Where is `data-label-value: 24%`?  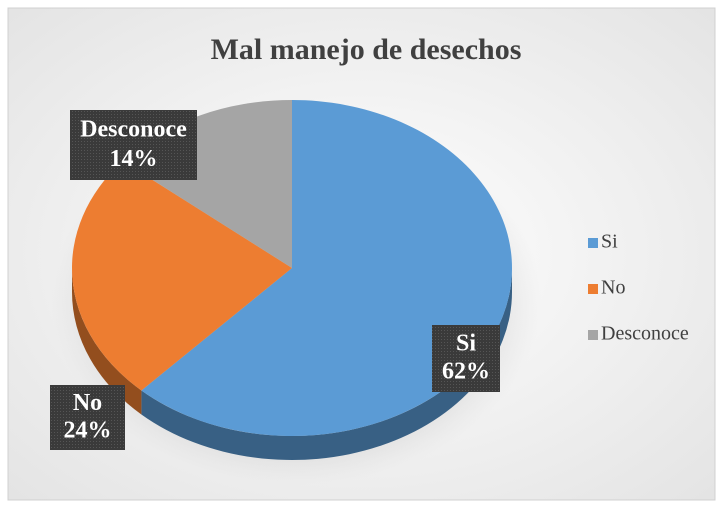
data-label-value: 24% is located at coordinates (88, 430).